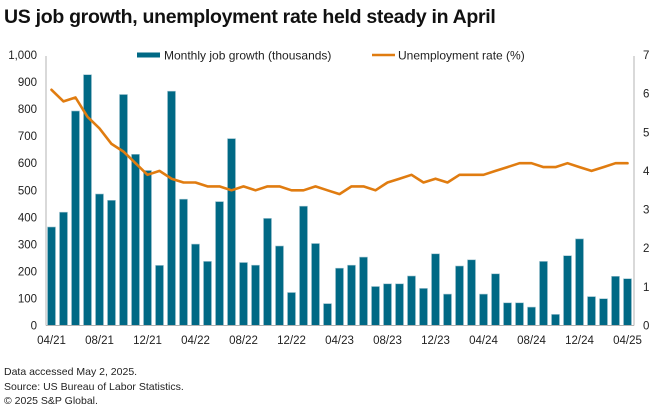 This screenshot has width=660, height=419. I want to click on x-tick-label: 04/24, so click(483, 341).